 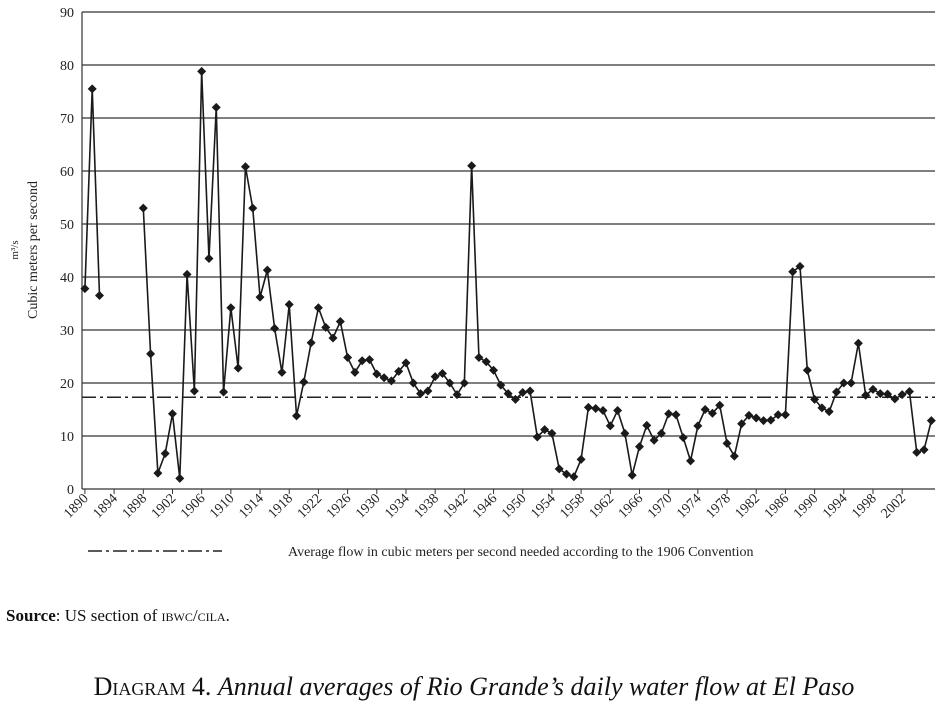 What do you see at coordinates (689, 506) in the screenshot?
I see `x-tick-label: 1974` at bounding box center [689, 506].